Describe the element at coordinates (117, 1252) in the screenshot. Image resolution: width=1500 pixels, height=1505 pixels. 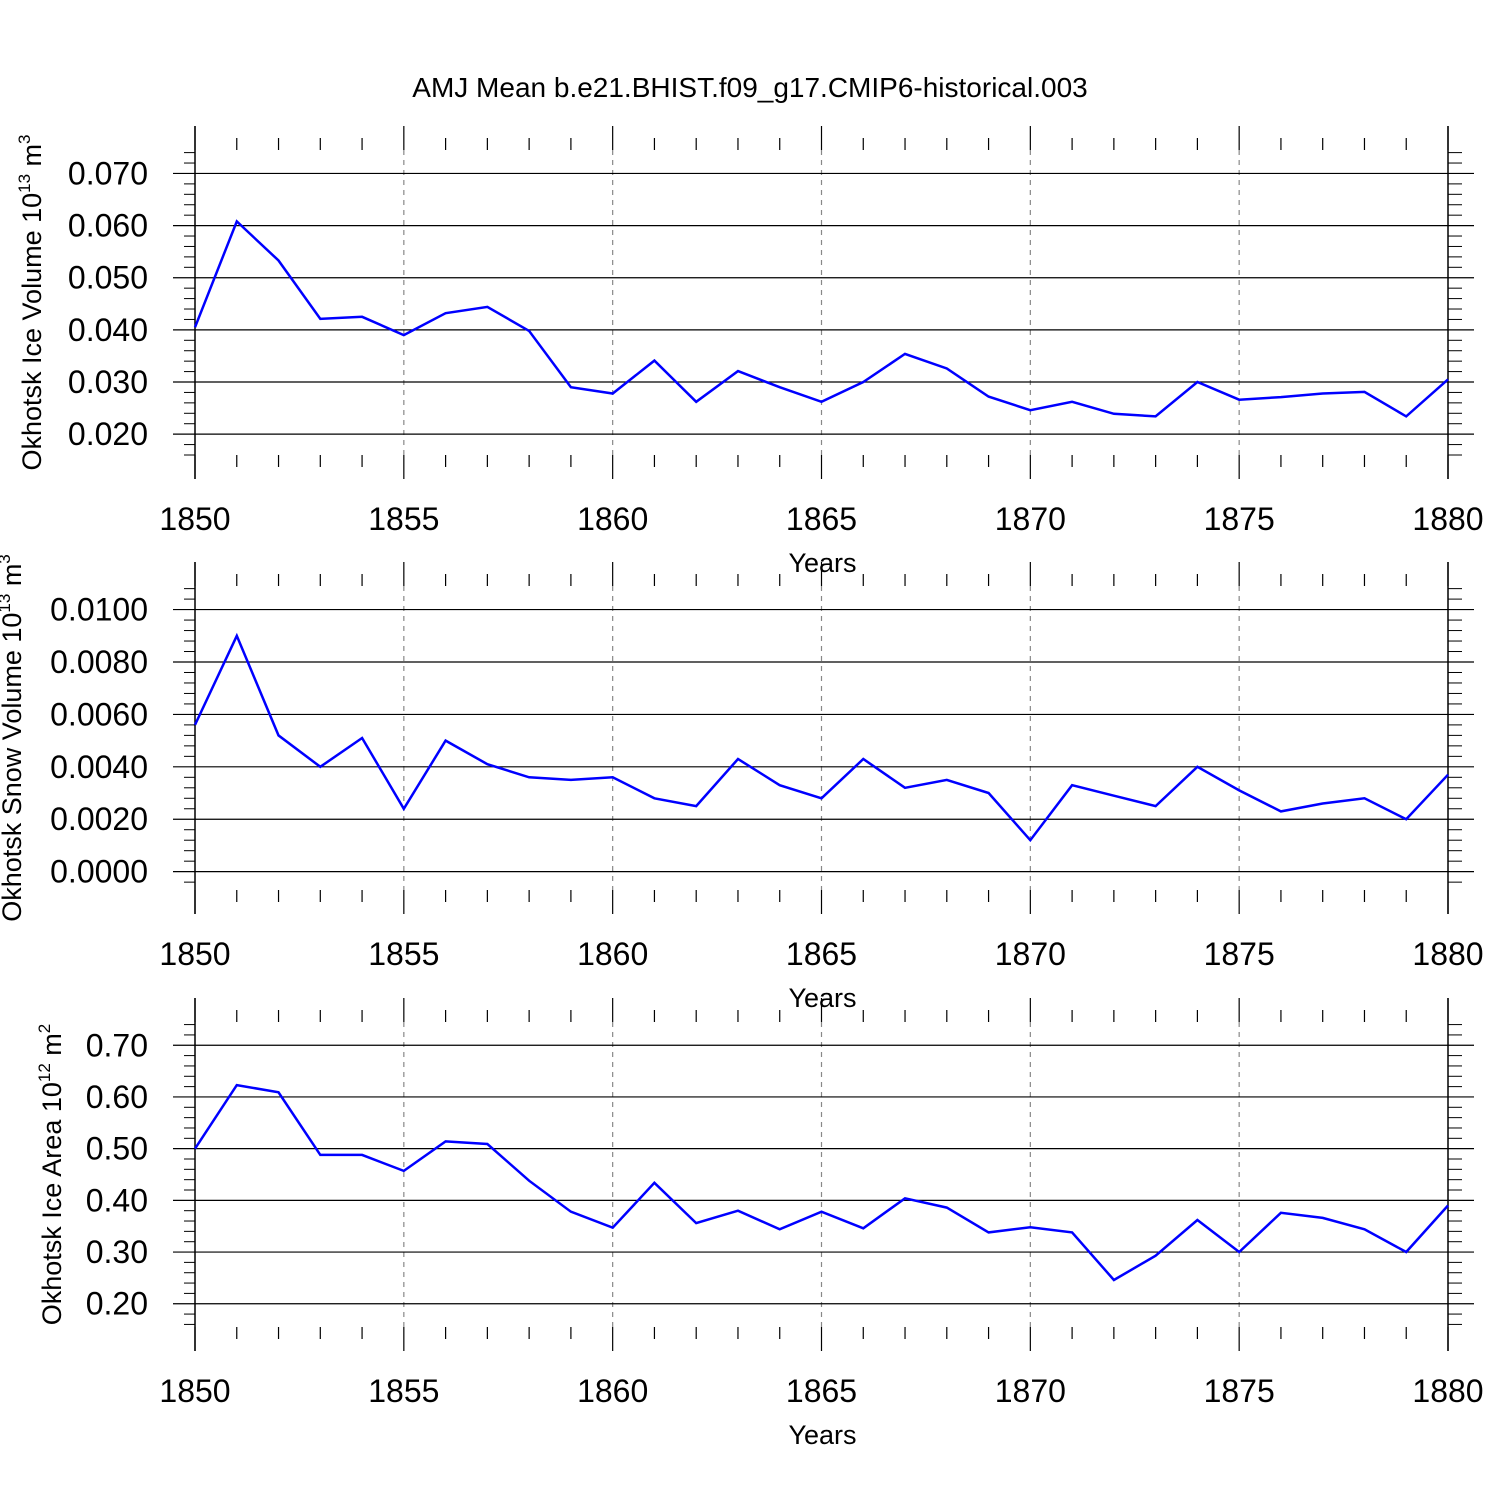
I see `y-tick-label: 0.30` at that location.